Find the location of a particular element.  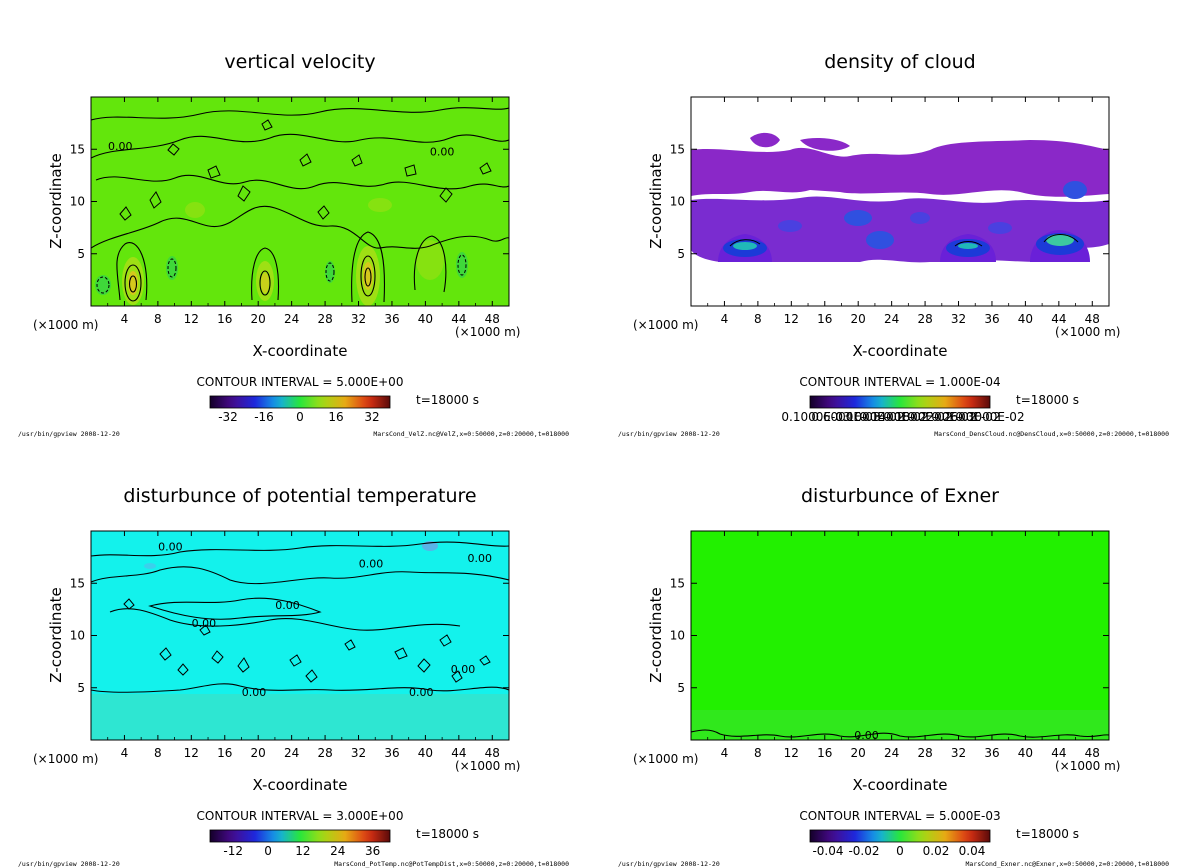

colorbar-tick-label: 0.1000E-03 is located at coordinates (815, 417).